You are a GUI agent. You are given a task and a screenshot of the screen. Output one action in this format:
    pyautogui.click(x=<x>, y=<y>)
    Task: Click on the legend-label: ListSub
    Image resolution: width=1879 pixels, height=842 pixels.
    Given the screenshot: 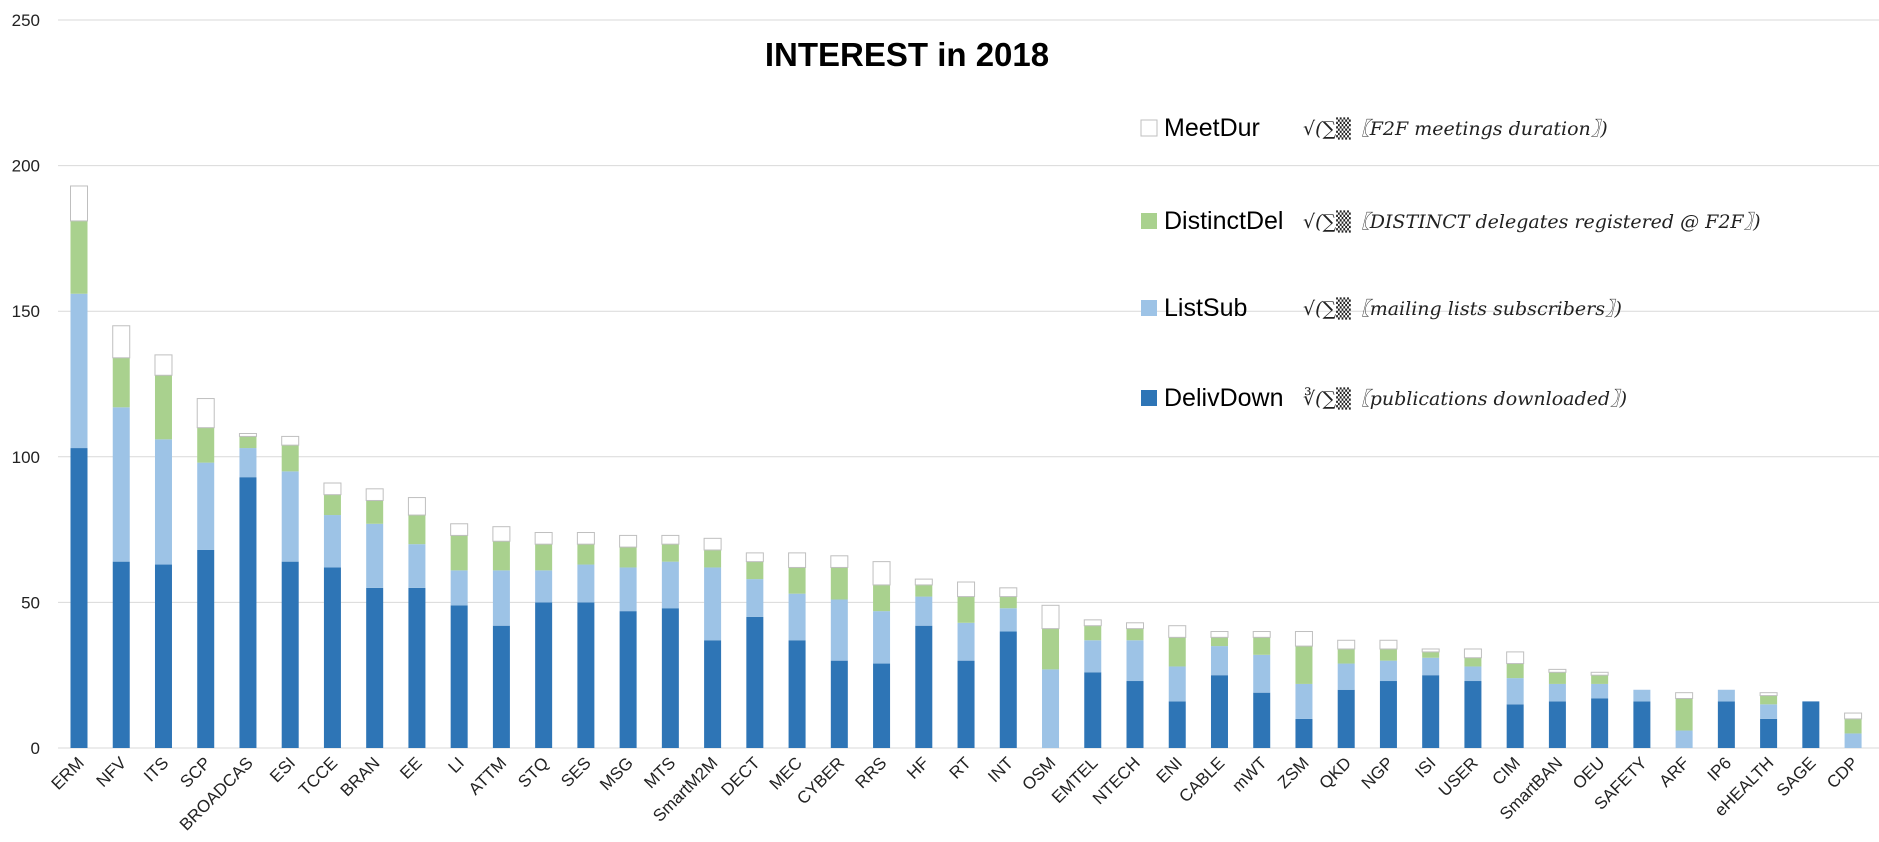 What is the action you would take?
    pyautogui.click(x=1205, y=308)
    